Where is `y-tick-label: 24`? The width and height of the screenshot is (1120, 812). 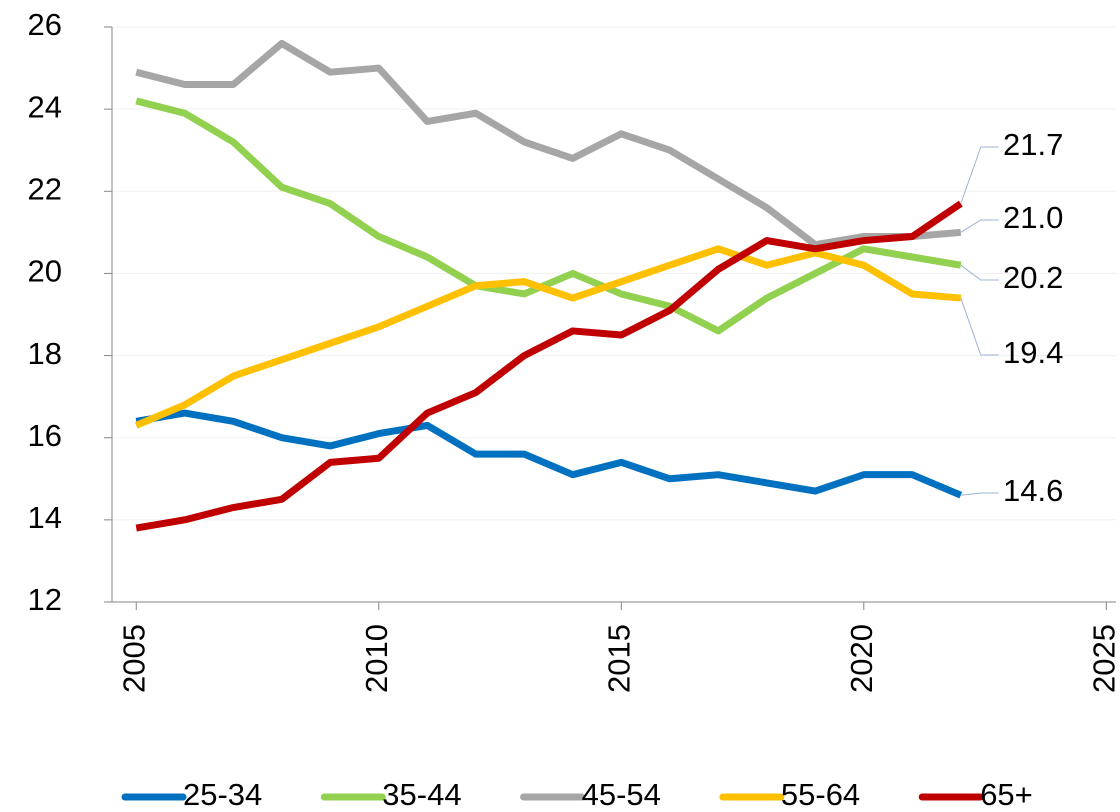 y-tick-label: 24 is located at coordinates (45, 106).